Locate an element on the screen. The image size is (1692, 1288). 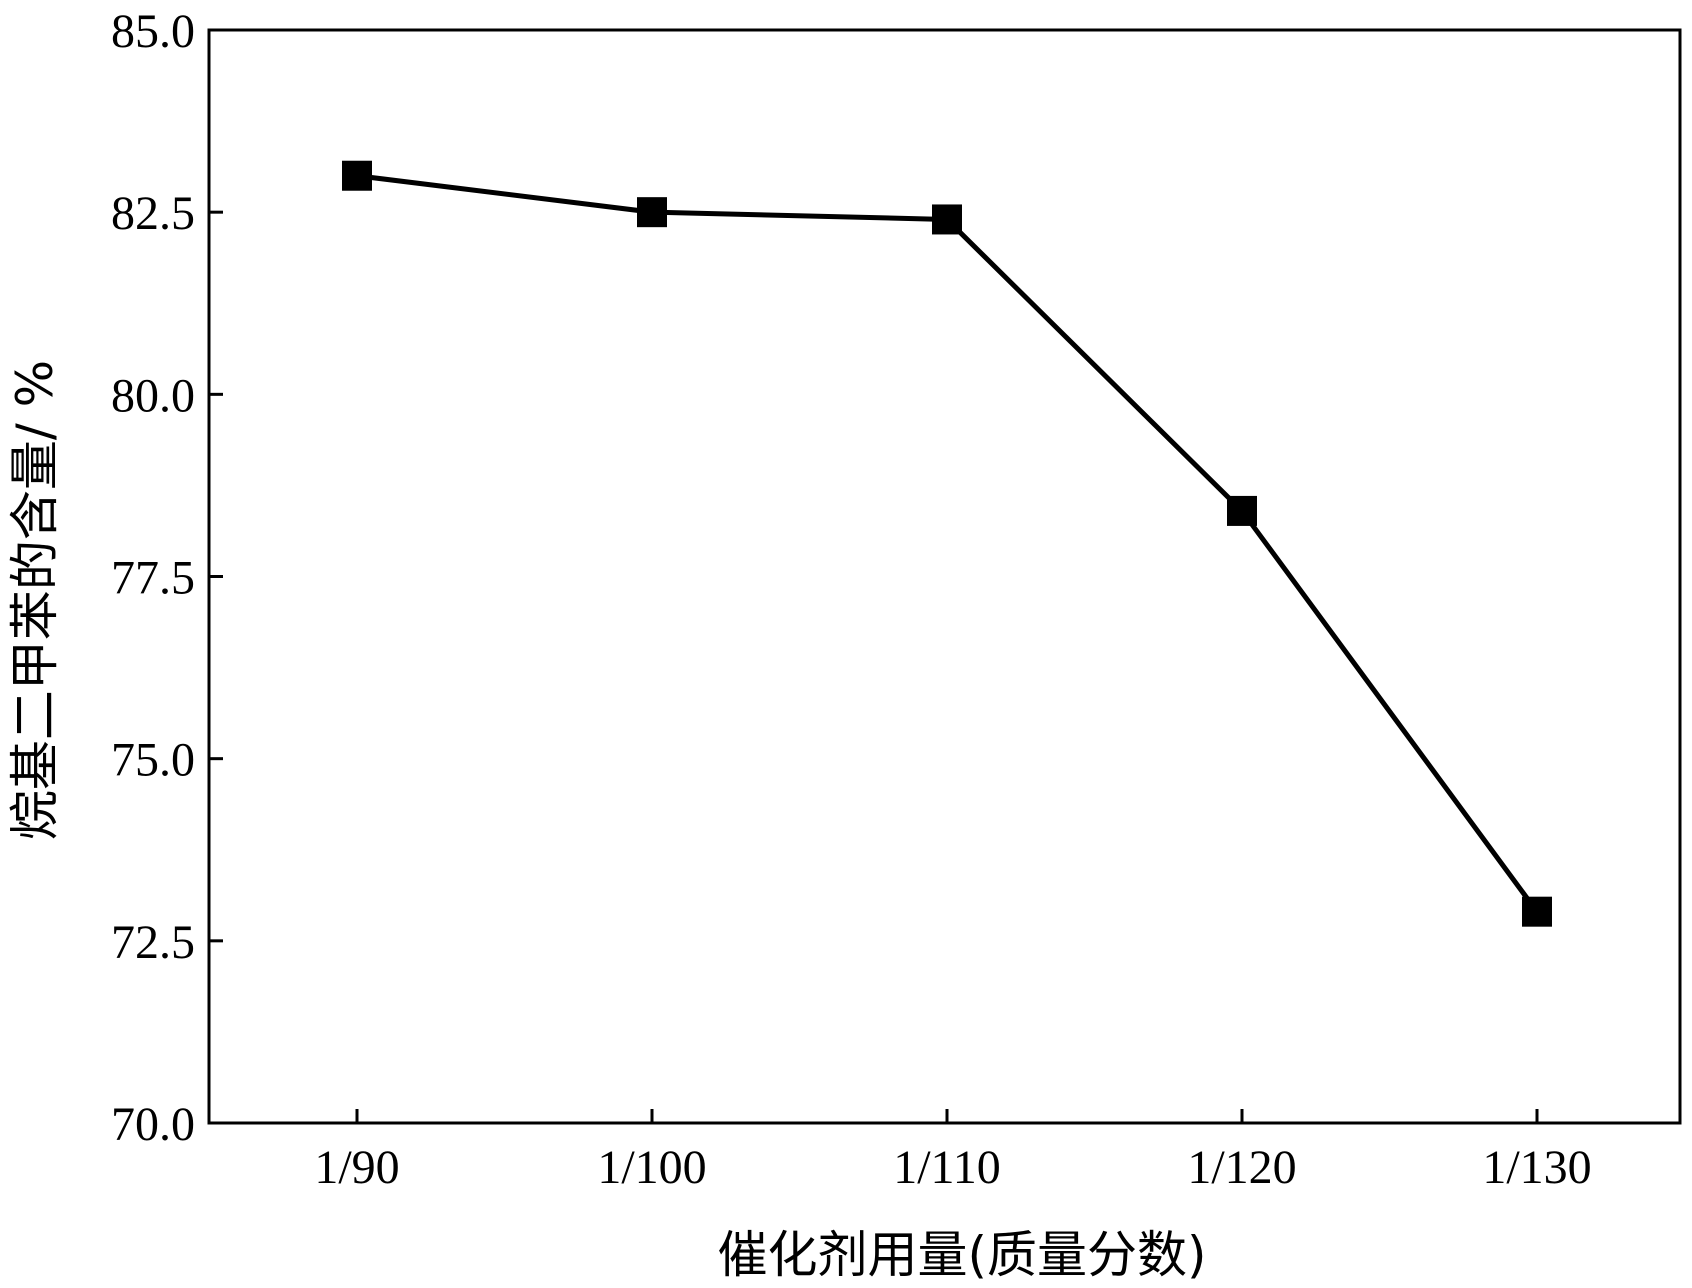
y-tick-label: 85.0 is located at coordinates (153, 31).